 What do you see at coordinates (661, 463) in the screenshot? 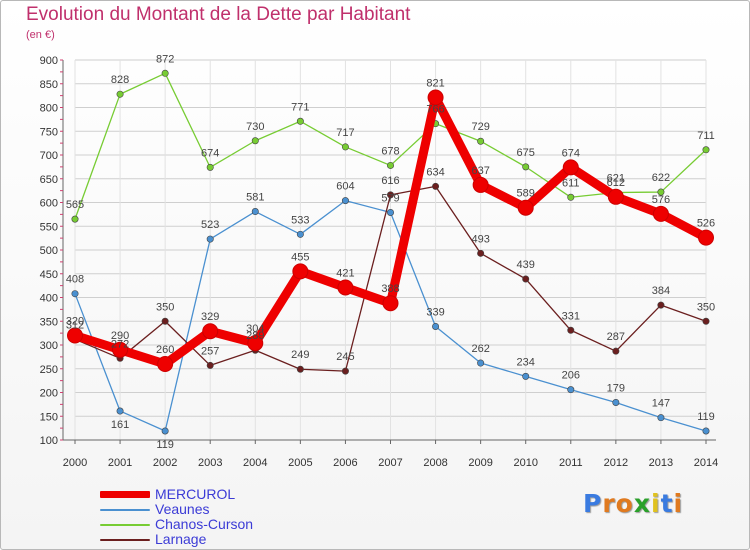
I see `x-tick-label: 2013` at bounding box center [661, 463].